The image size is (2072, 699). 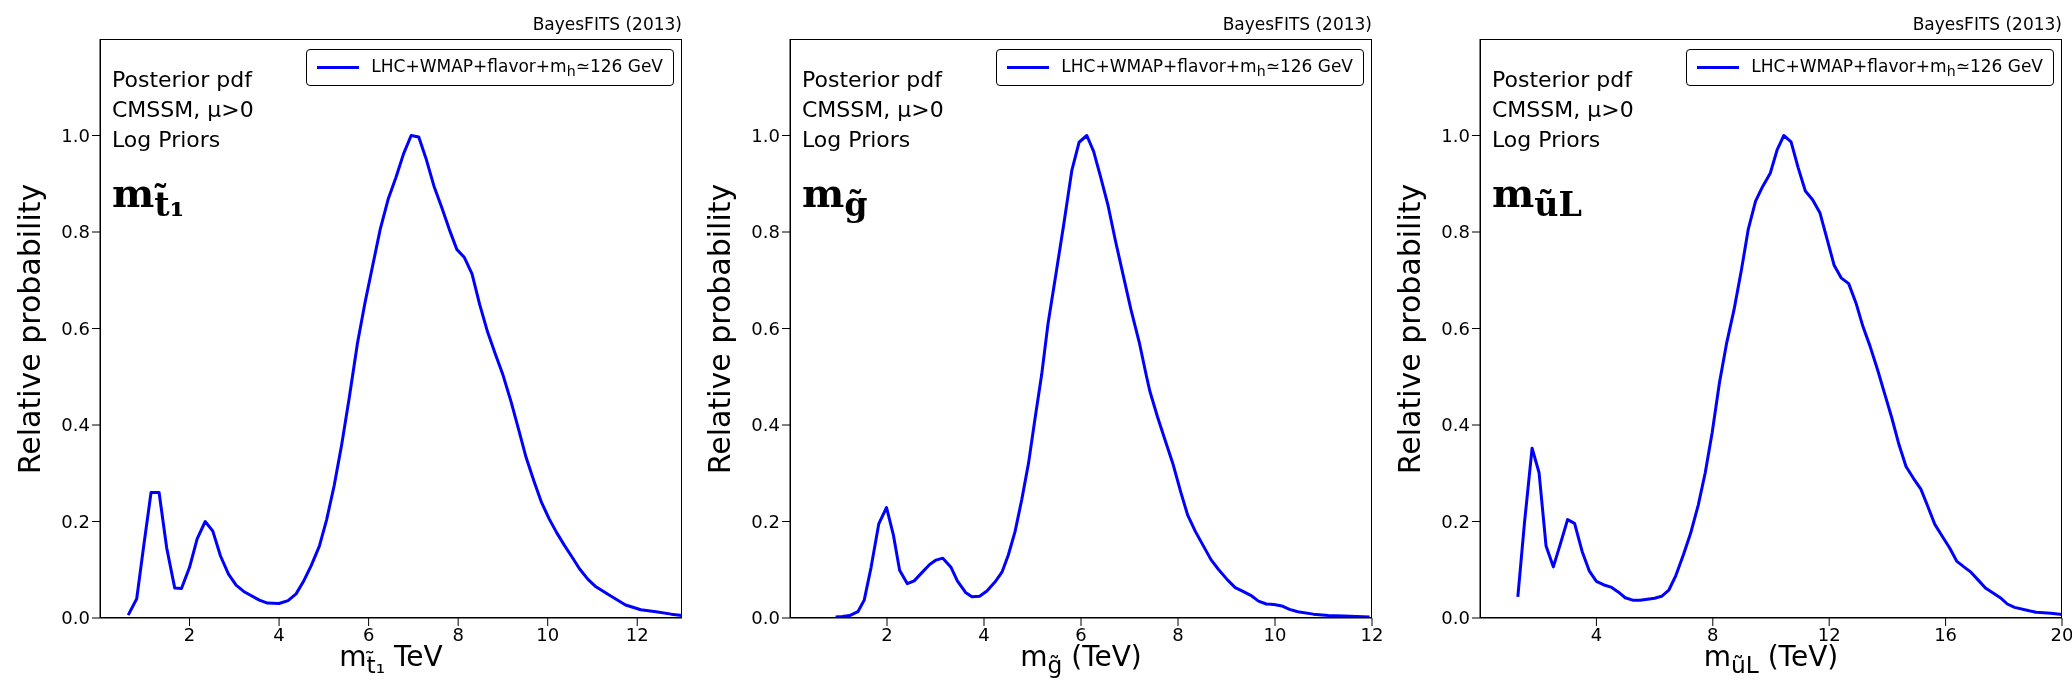 I want to click on annotation: m$_{t̃₁}$, so click(x=148, y=196).